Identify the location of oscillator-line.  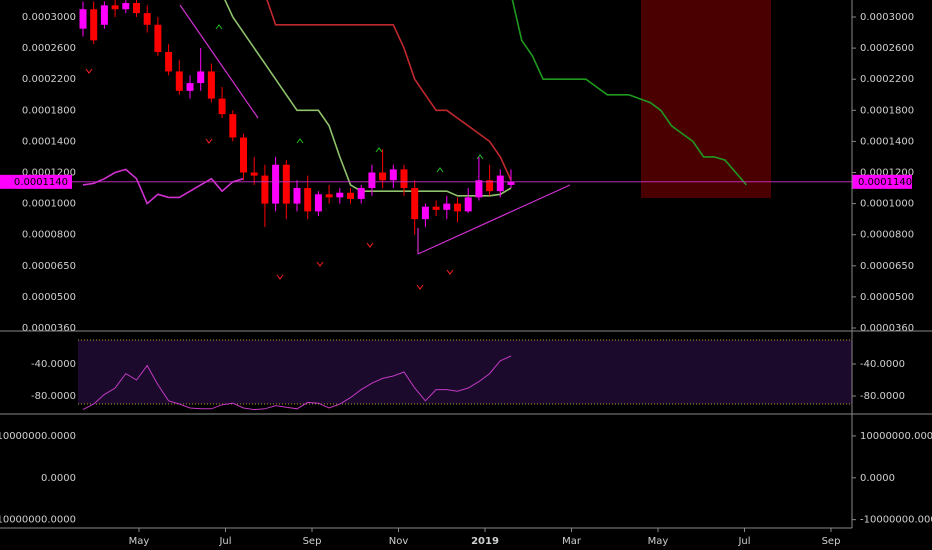
(297, 383).